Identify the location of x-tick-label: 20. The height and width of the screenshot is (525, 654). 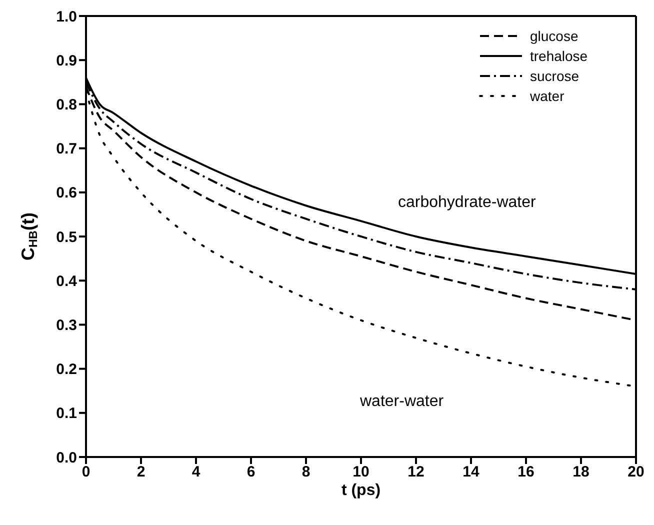
(636, 472).